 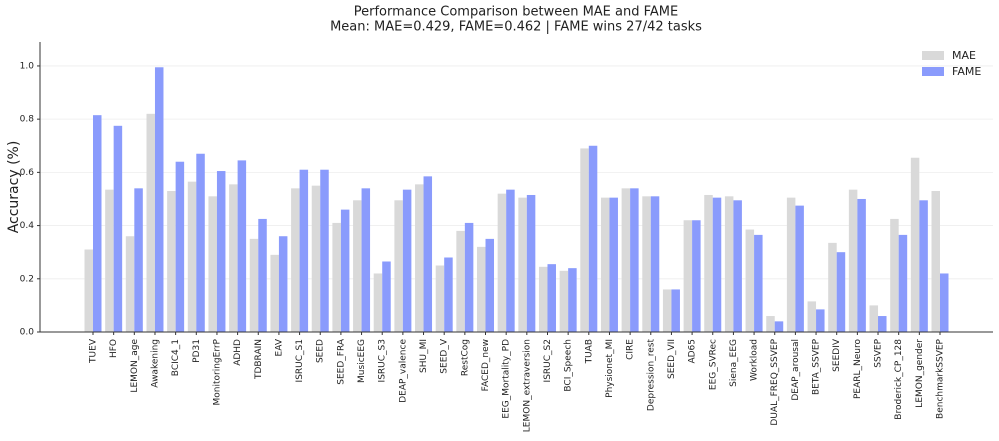 I want to click on x-tick-label: MusicEEG, so click(x=362, y=361).